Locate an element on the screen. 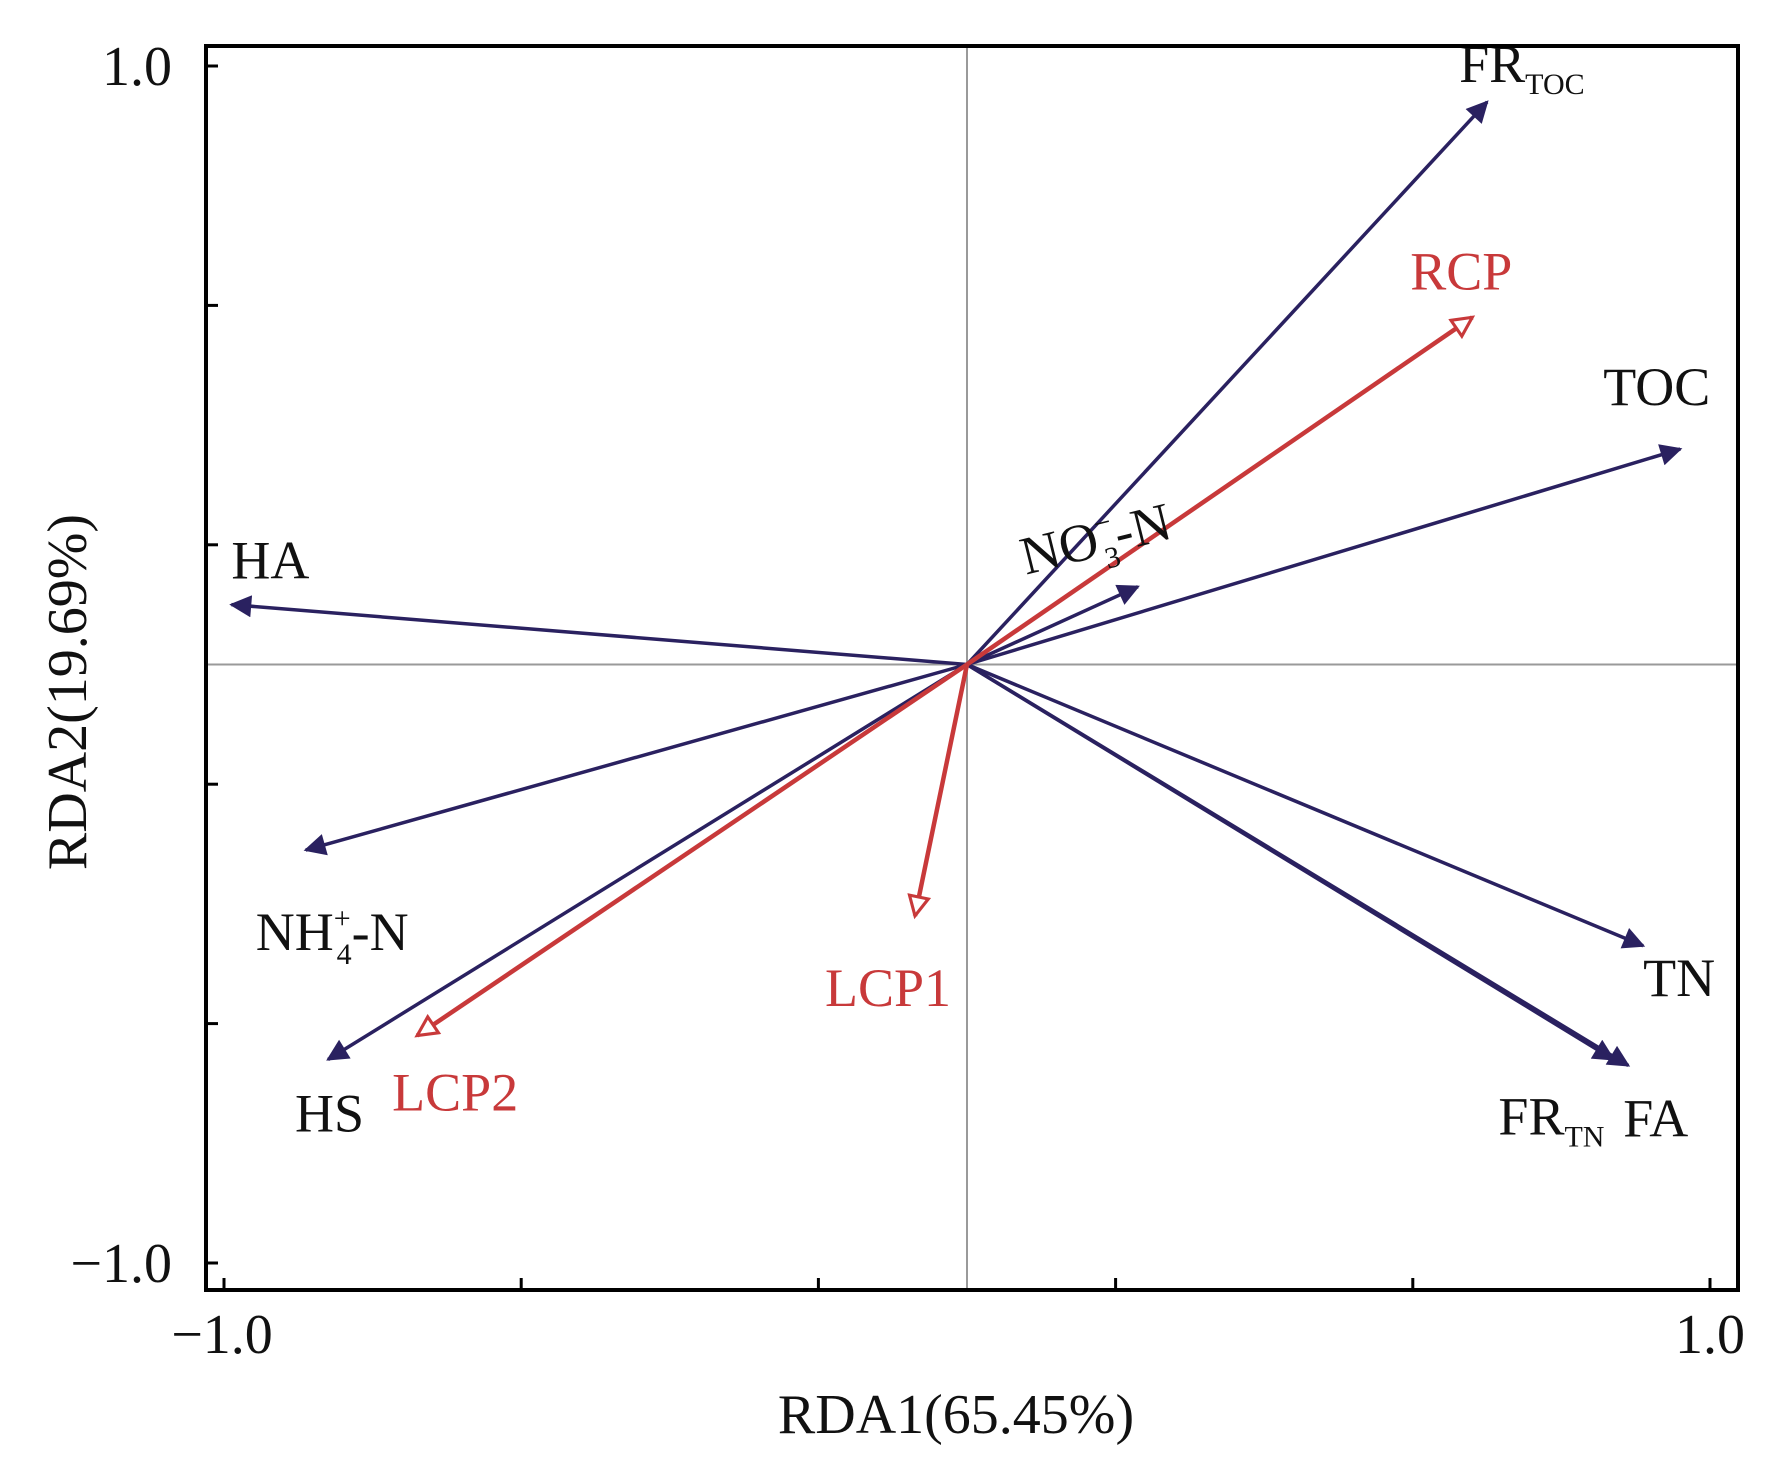  label-tn: TN is located at coordinates (1679, 978).